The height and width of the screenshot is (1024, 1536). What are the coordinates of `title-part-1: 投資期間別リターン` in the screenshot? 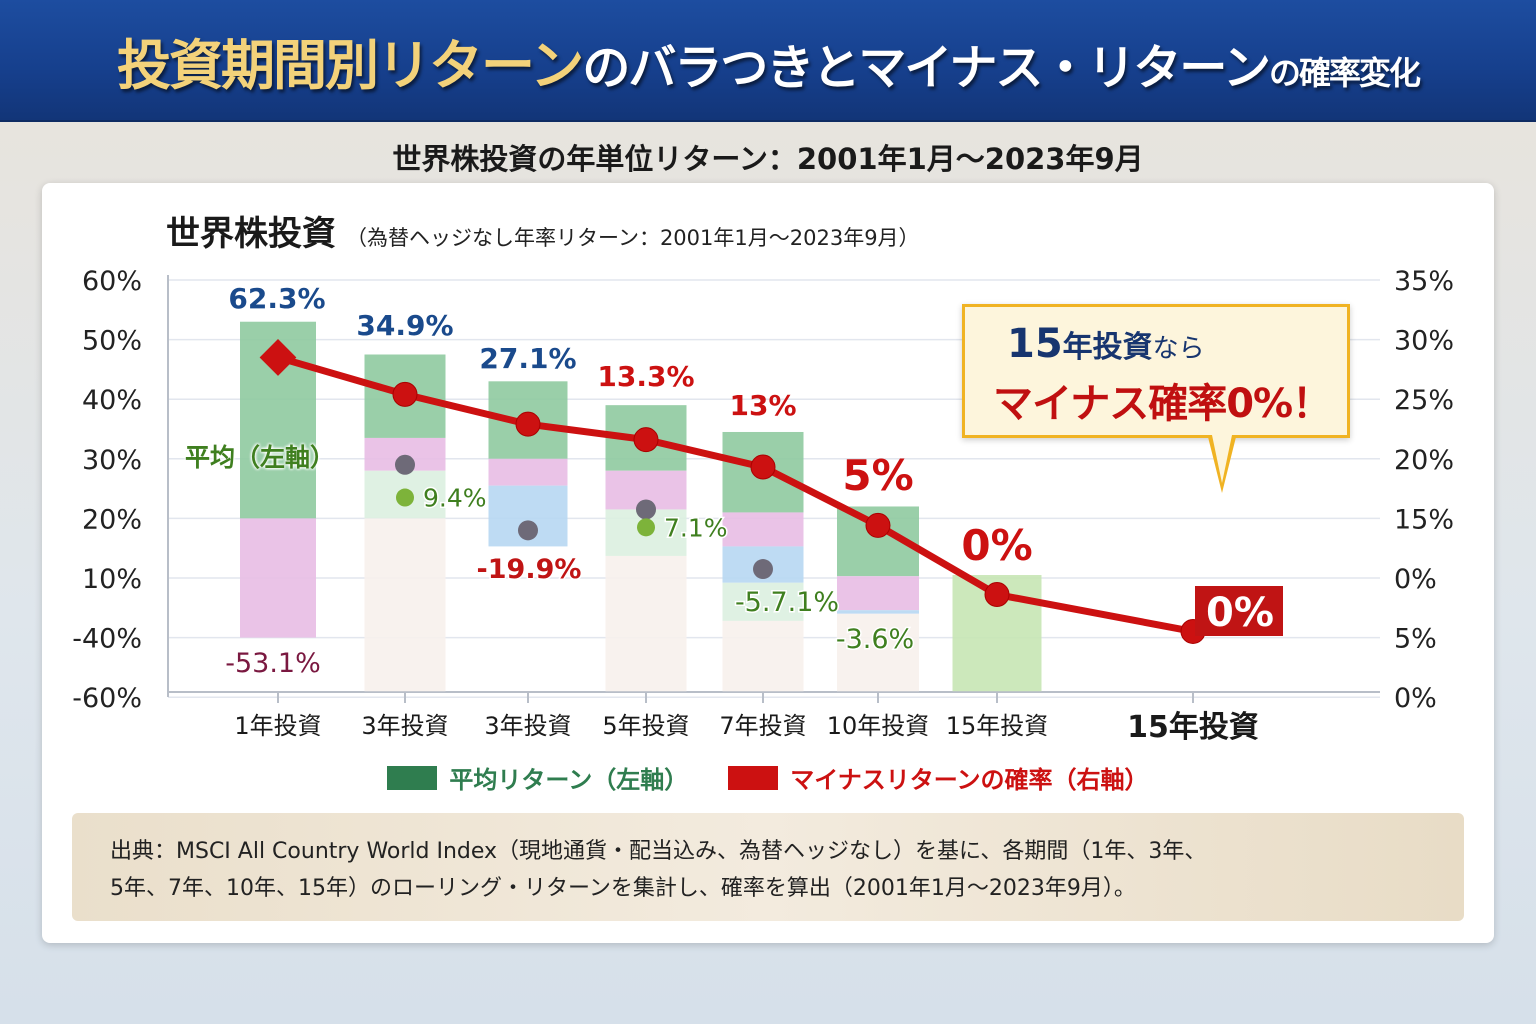 It's located at (350, 65).